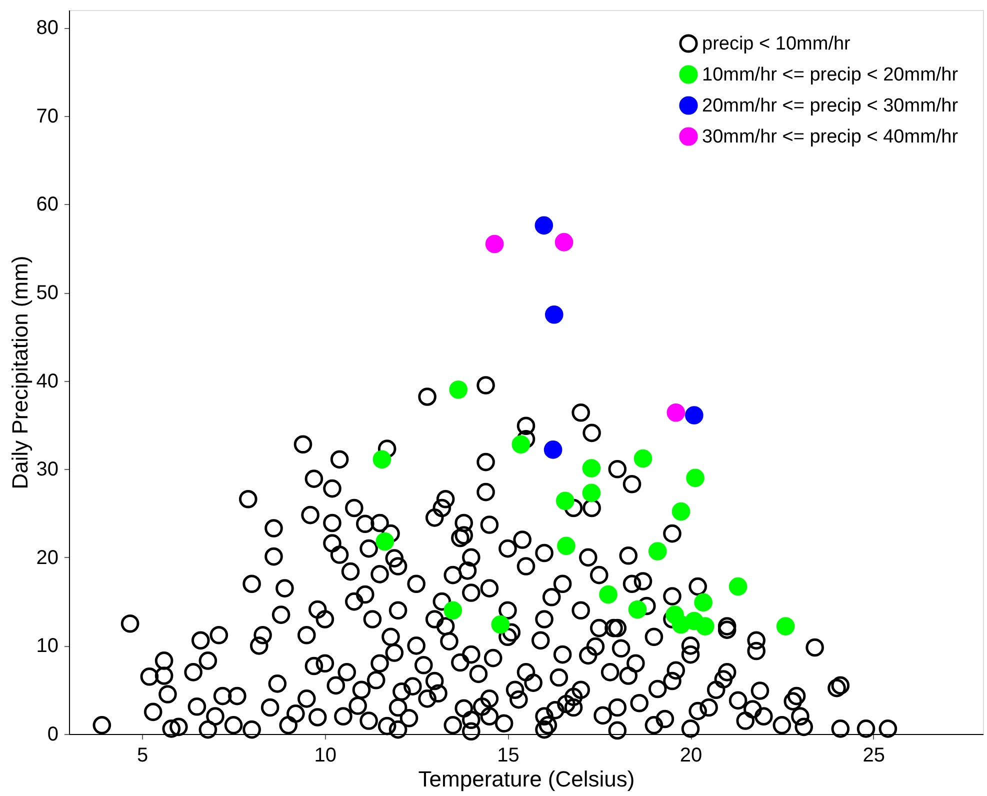 This screenshot has width=987, height=796. I want to click on legend-label: precip < 10mm/hr, so click(777, 44).